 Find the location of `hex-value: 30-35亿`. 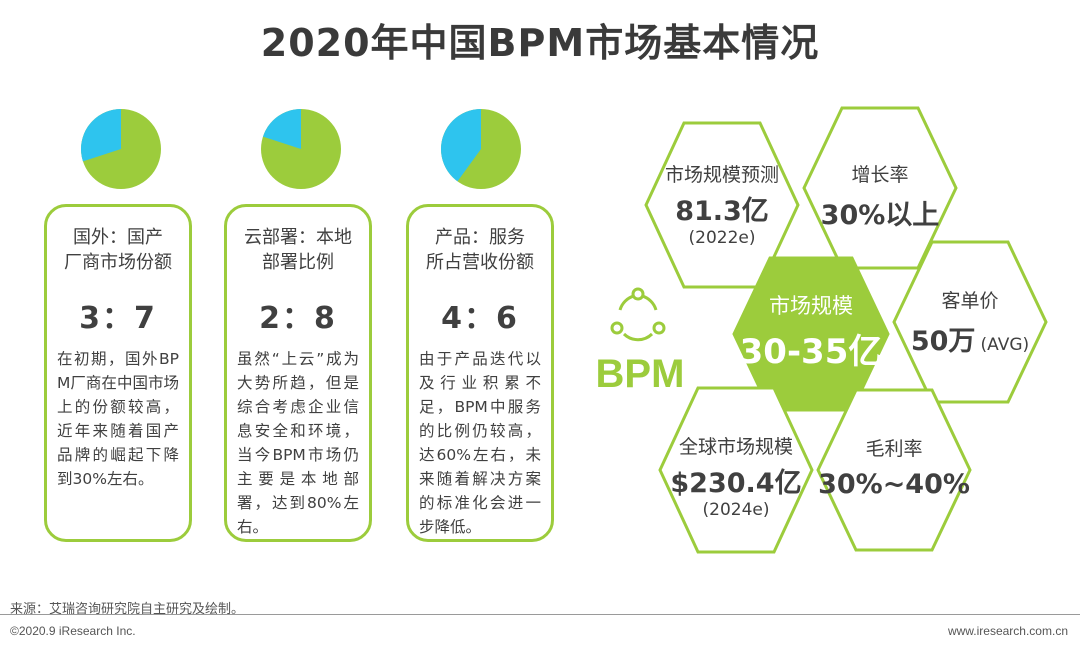

hex-value: 30-35亿 is located at coordinates (811, 352).